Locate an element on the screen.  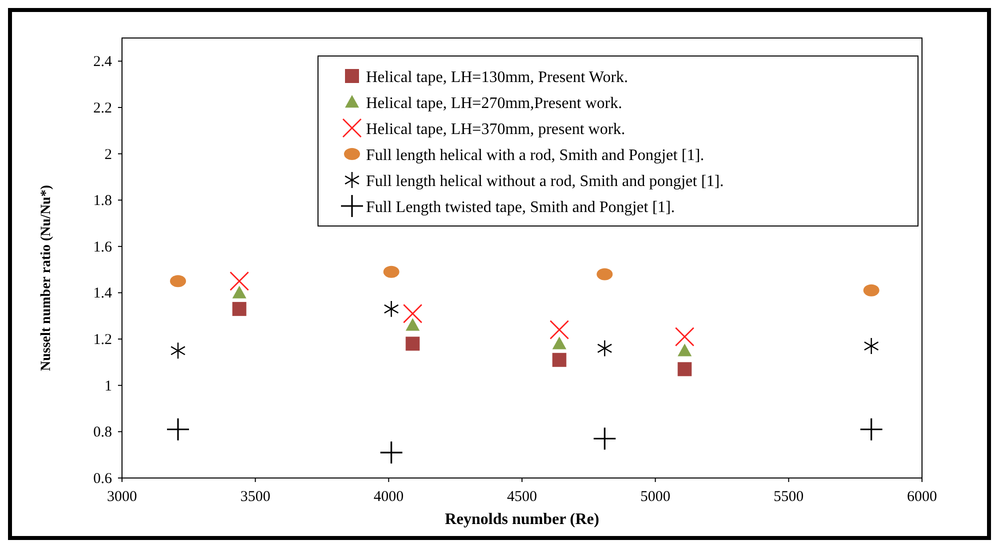
legend-label: Helical tape, LH=270mm,Present work. is located at coordinates (494, 103).